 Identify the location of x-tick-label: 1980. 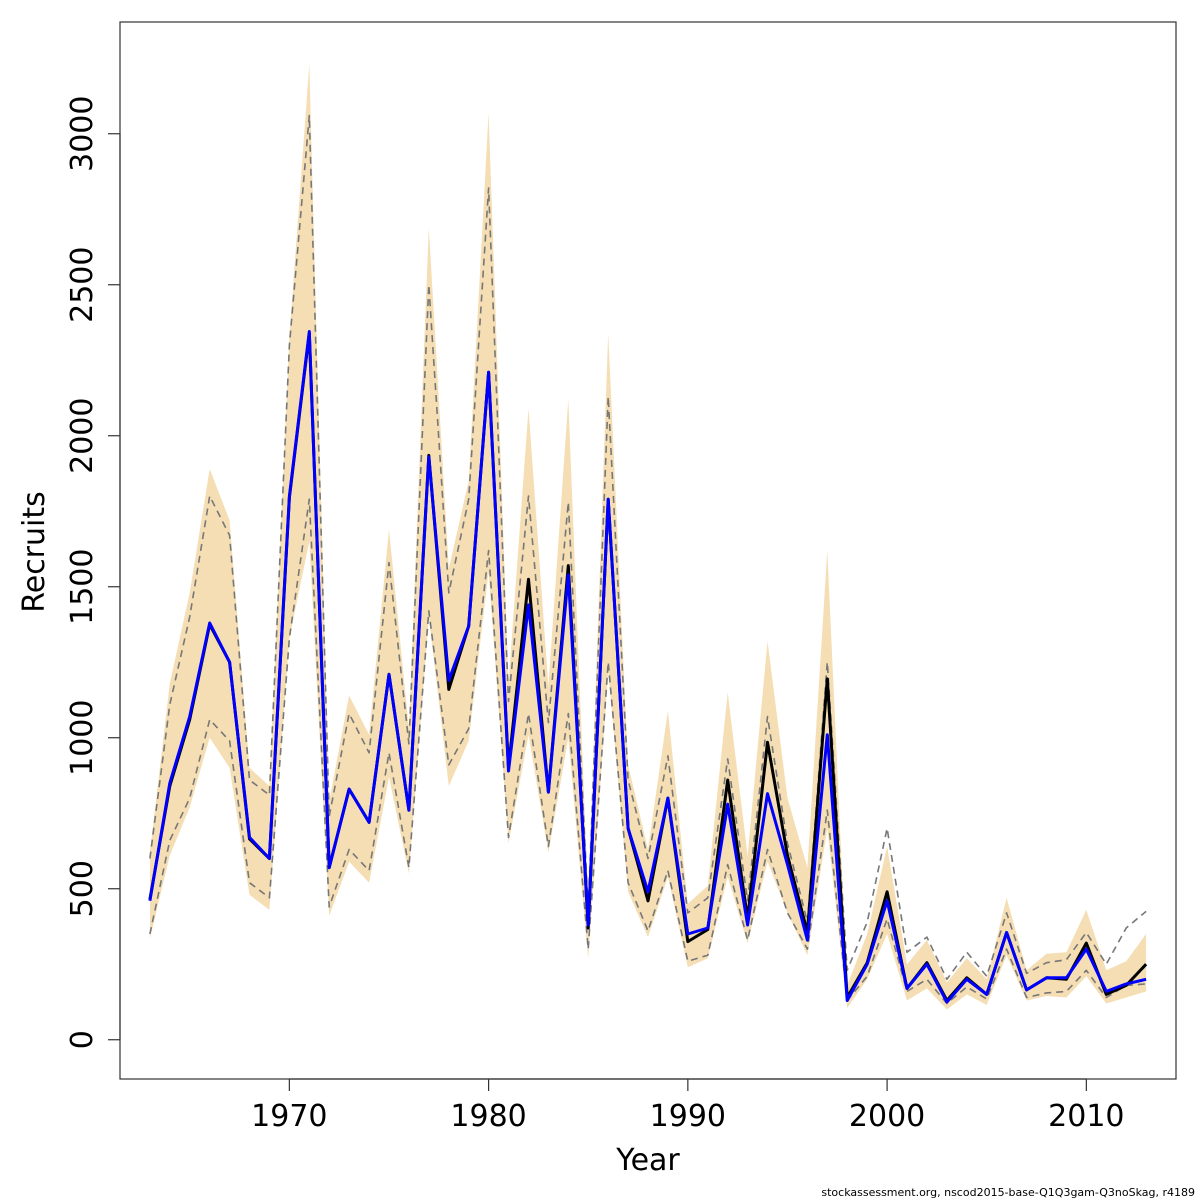
(488, 1116).